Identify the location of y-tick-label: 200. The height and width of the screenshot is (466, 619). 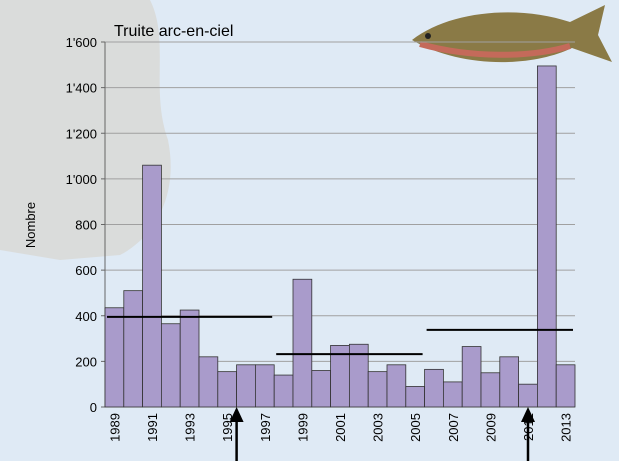
(86, 361).